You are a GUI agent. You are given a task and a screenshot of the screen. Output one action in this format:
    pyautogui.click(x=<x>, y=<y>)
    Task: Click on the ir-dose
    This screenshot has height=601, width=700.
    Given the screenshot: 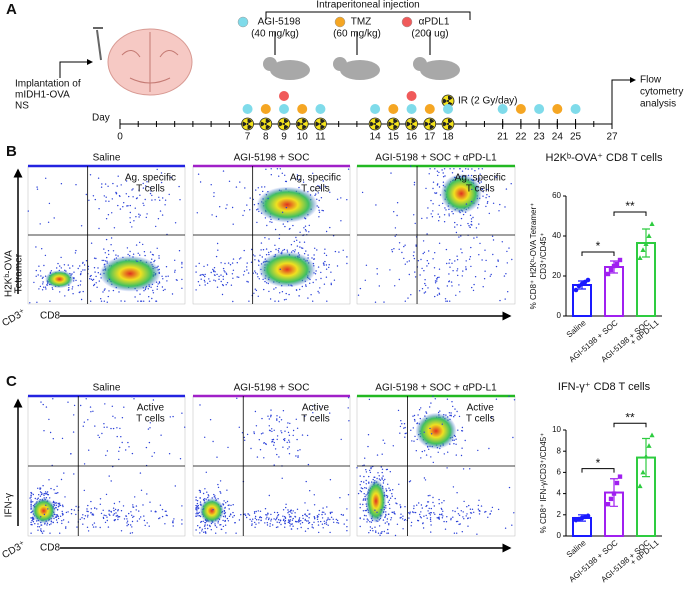 What is the action you would take?
    pyautogui.click(x=448, y=124)
    